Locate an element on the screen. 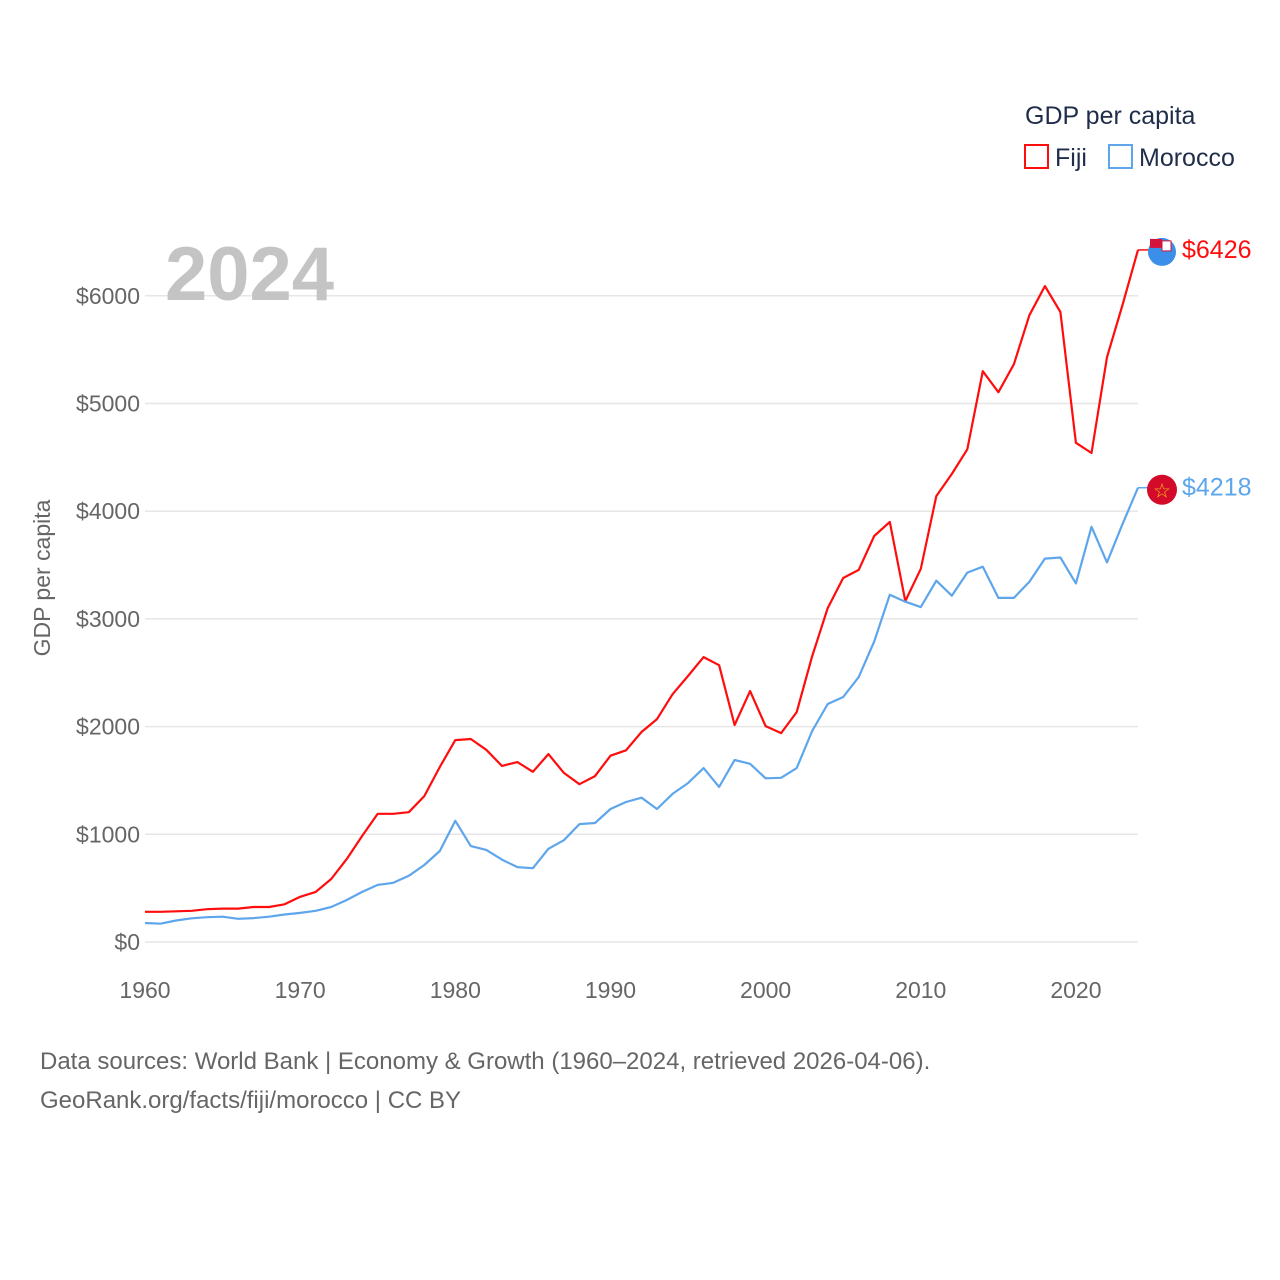 The height and width of the screenshot is (1280, 1280). x-tick-label: 1960 is located at coordinates (144, 990).